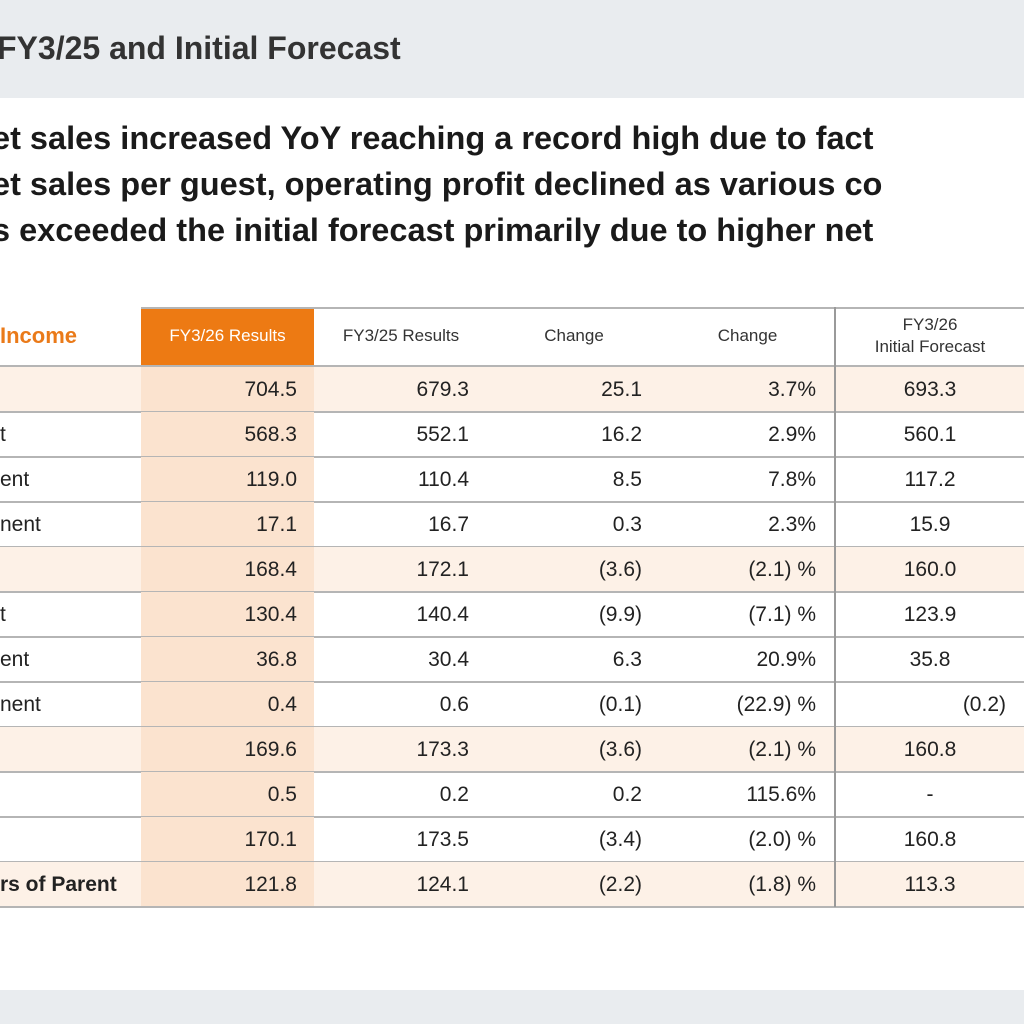  Describe the element at coordinates (930, 884) in the screenshot. I see `cell-forecast: 113.3` at that location.